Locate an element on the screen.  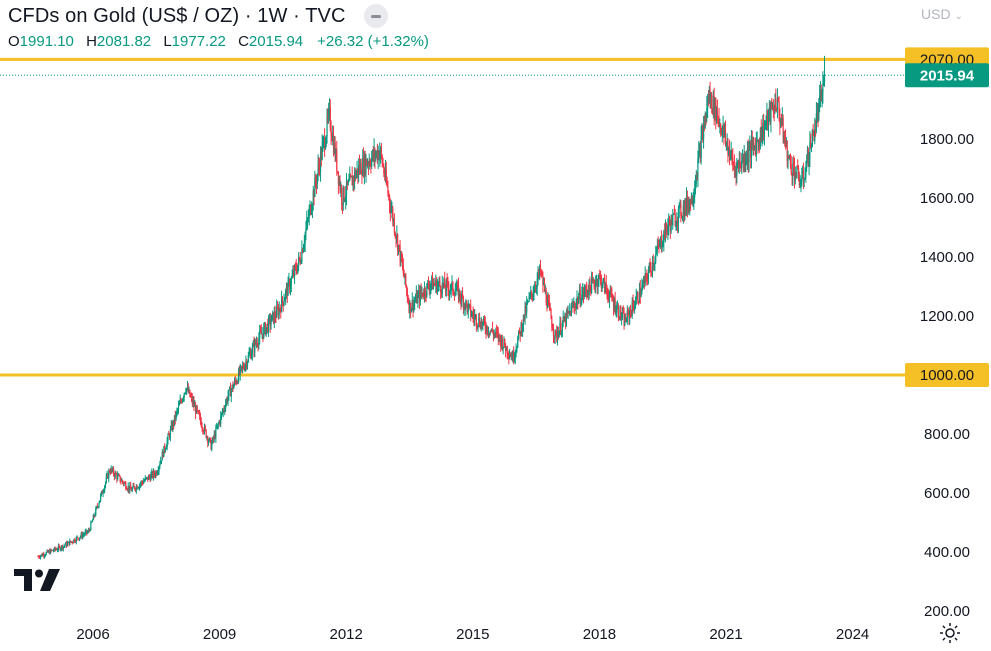
currency-selector: USD ⌄ is located at coordinates (942, 14).